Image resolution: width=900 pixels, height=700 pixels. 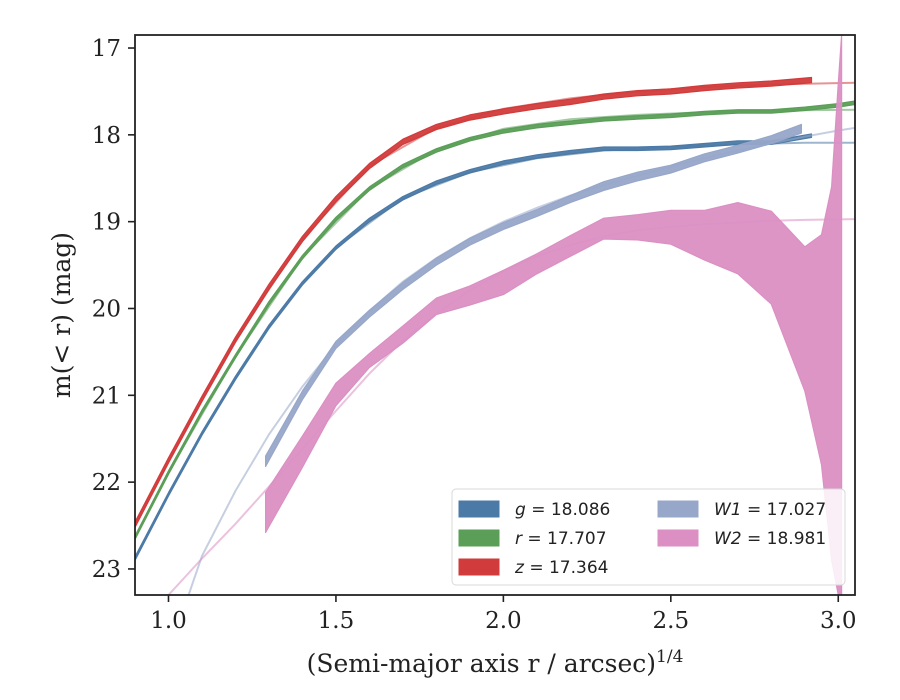 I want to click on y-tick-label: 21, so click(x=106, y=396).